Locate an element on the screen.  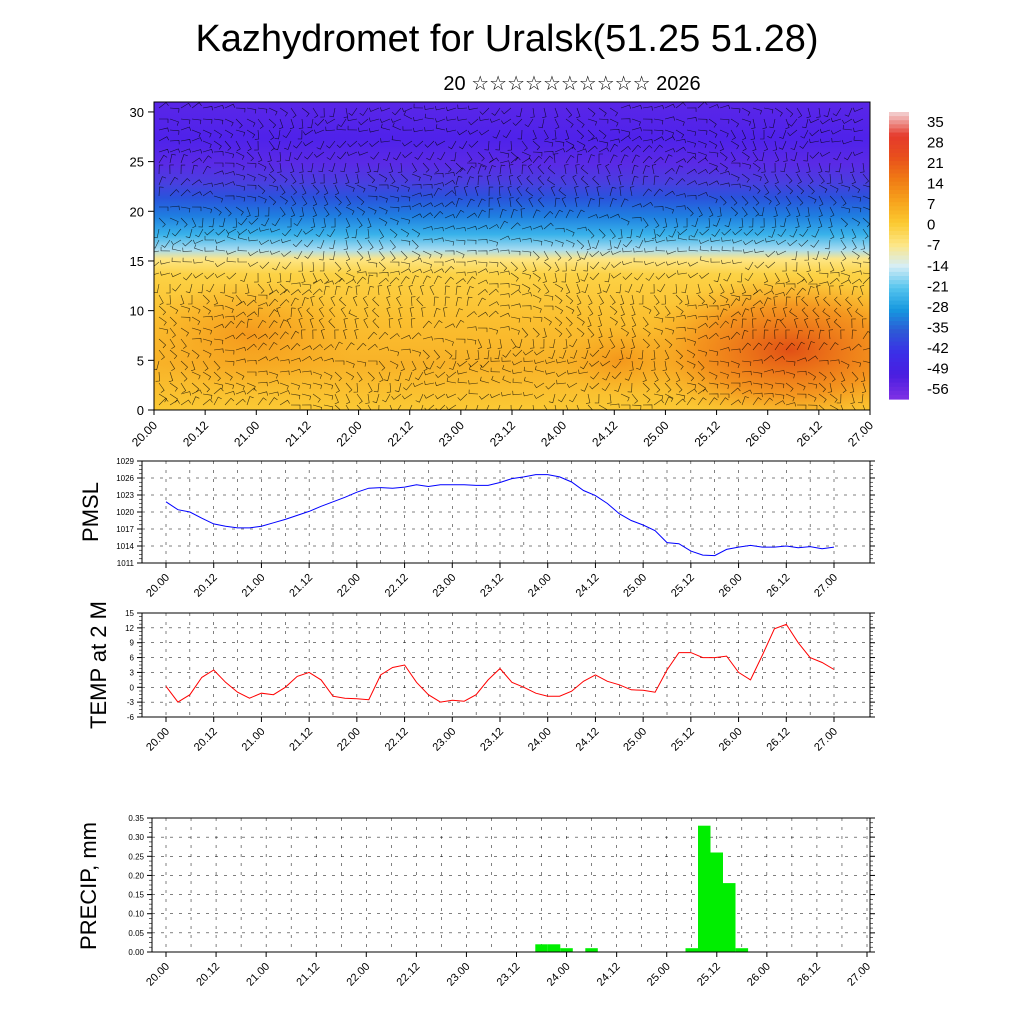
y-tick-label: 1029 is located at coordinates (125, 461).